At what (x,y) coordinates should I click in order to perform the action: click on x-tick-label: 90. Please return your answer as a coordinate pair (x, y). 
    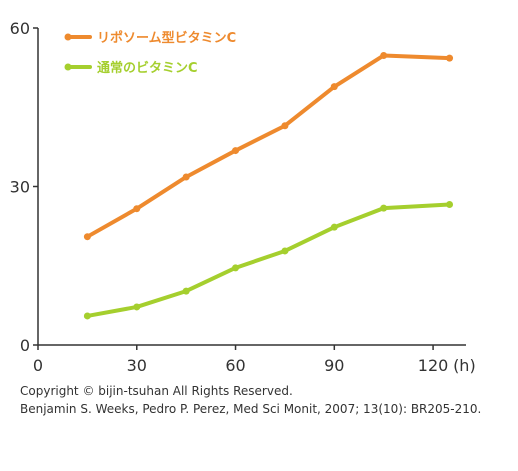
    Looking at the image, I should click on (334, 365).